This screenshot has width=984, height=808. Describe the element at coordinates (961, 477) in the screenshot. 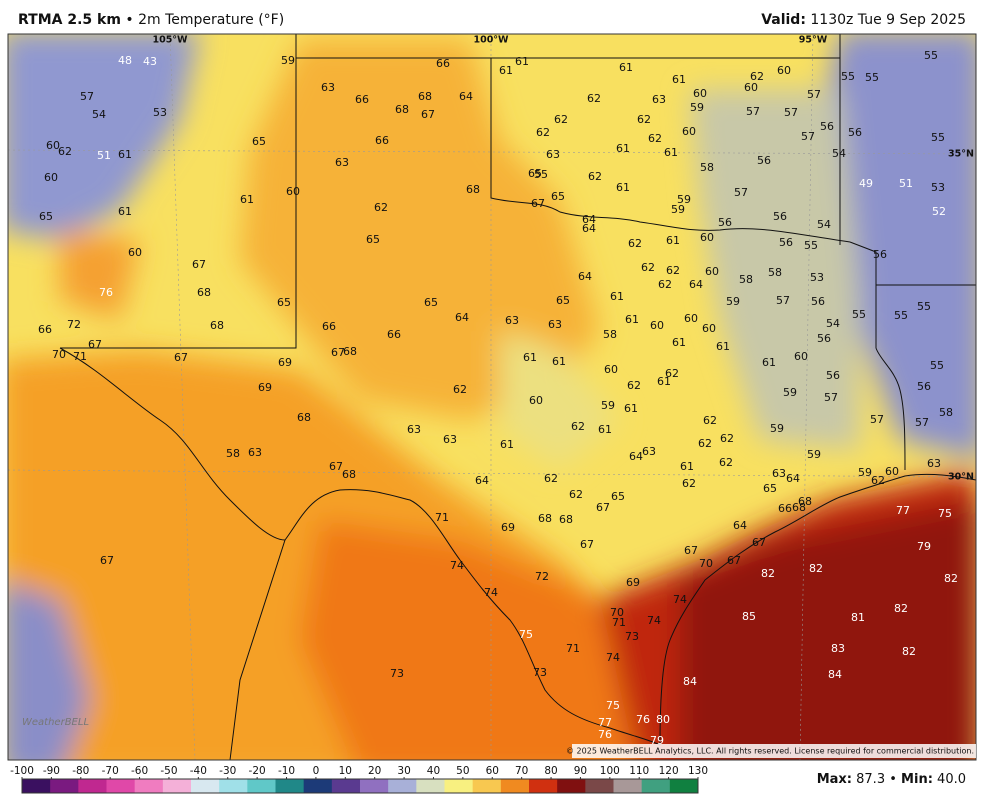

I see `lat-label: 30°N` at that location.